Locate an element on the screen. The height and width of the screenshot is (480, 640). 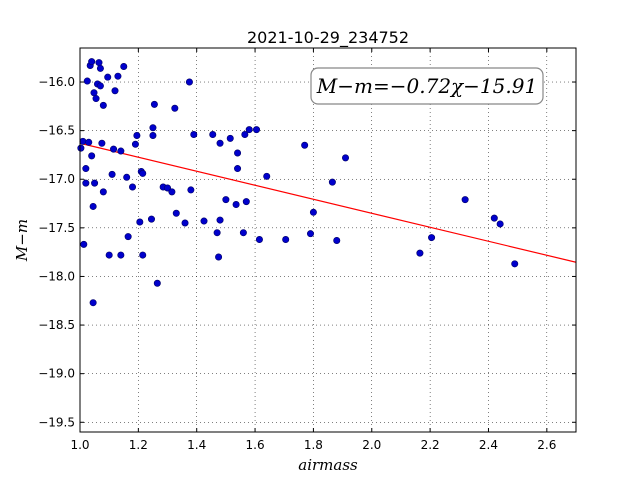
y-tick-label: −19.0 is located at coordinates (56, 374).